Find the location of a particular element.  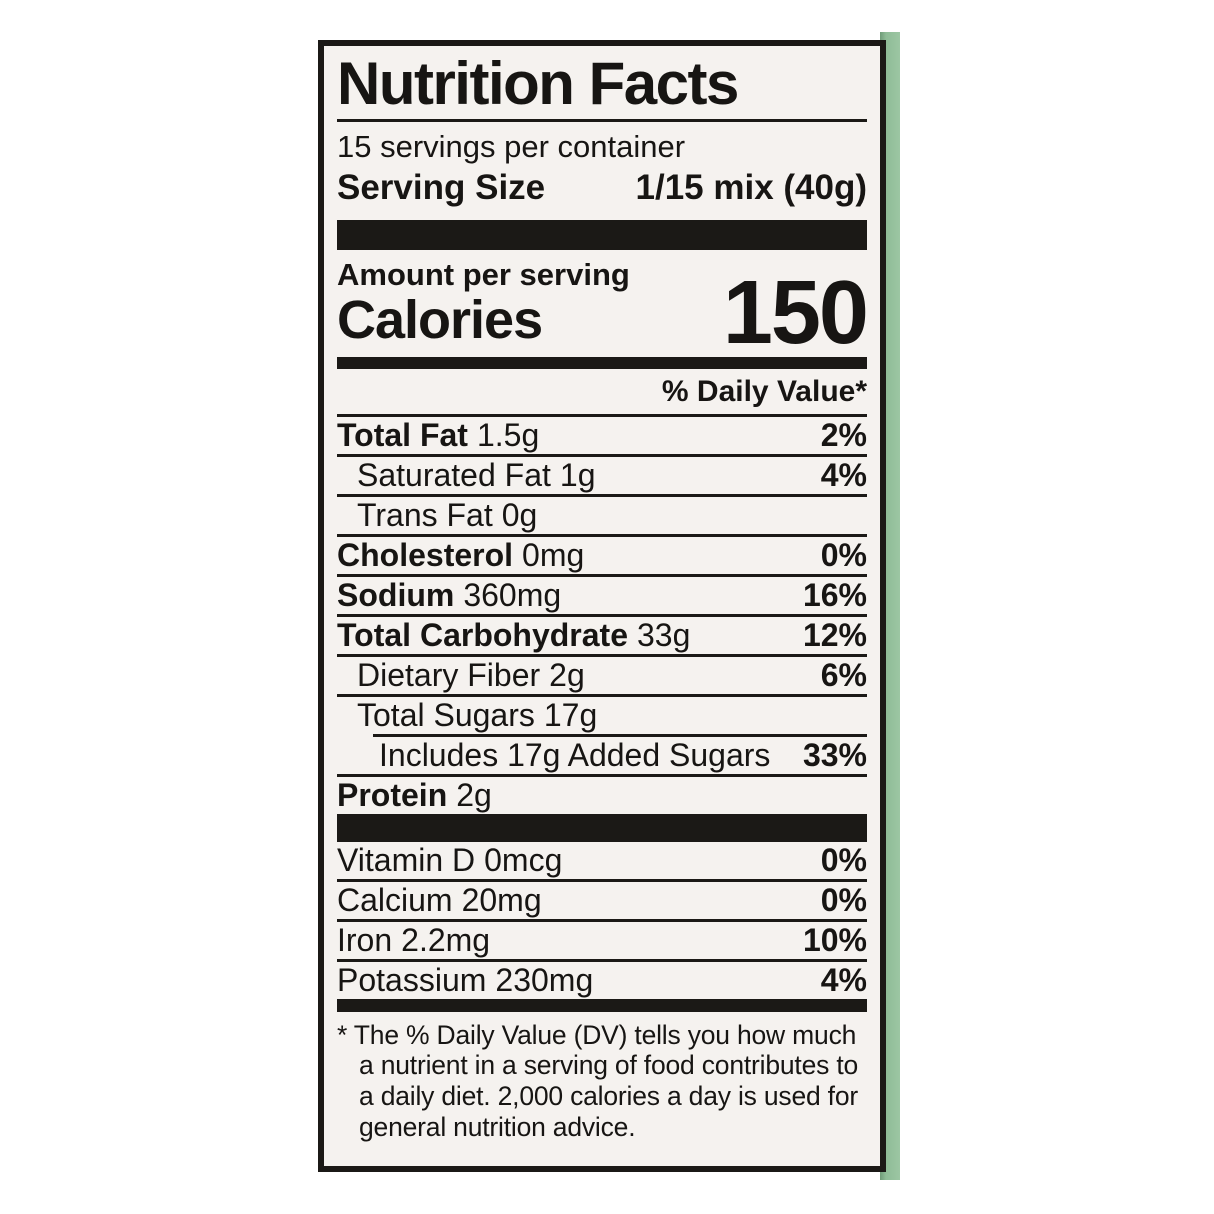

nutrient-dv: 16% is located at coordinates (834, 594).